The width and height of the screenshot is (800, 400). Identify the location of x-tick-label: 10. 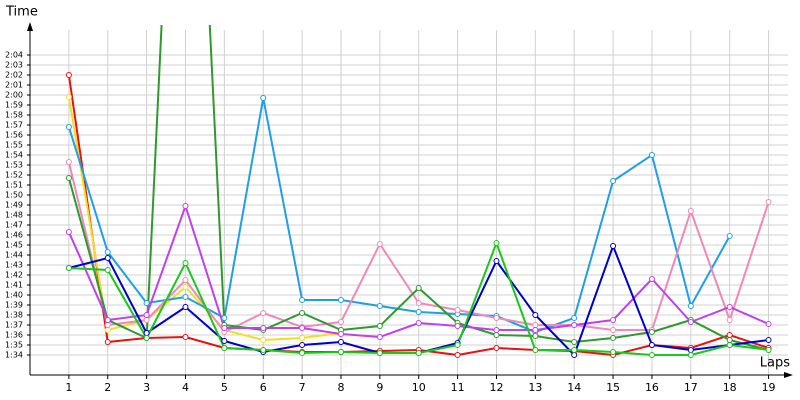
(419, 387).